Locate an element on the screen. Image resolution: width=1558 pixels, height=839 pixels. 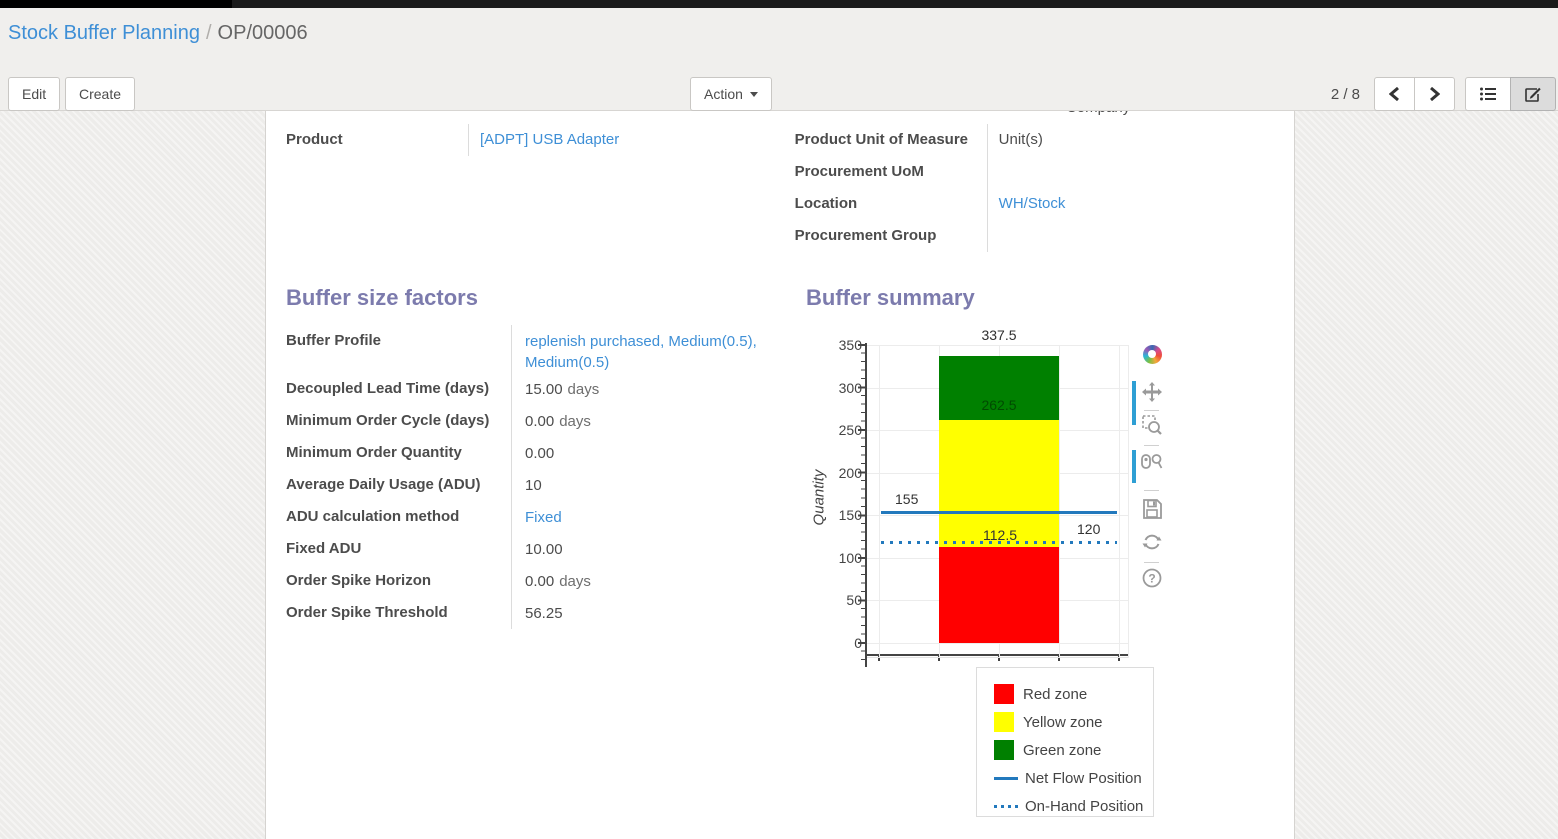
caret-down-icon is located at coordinates (753, 94).